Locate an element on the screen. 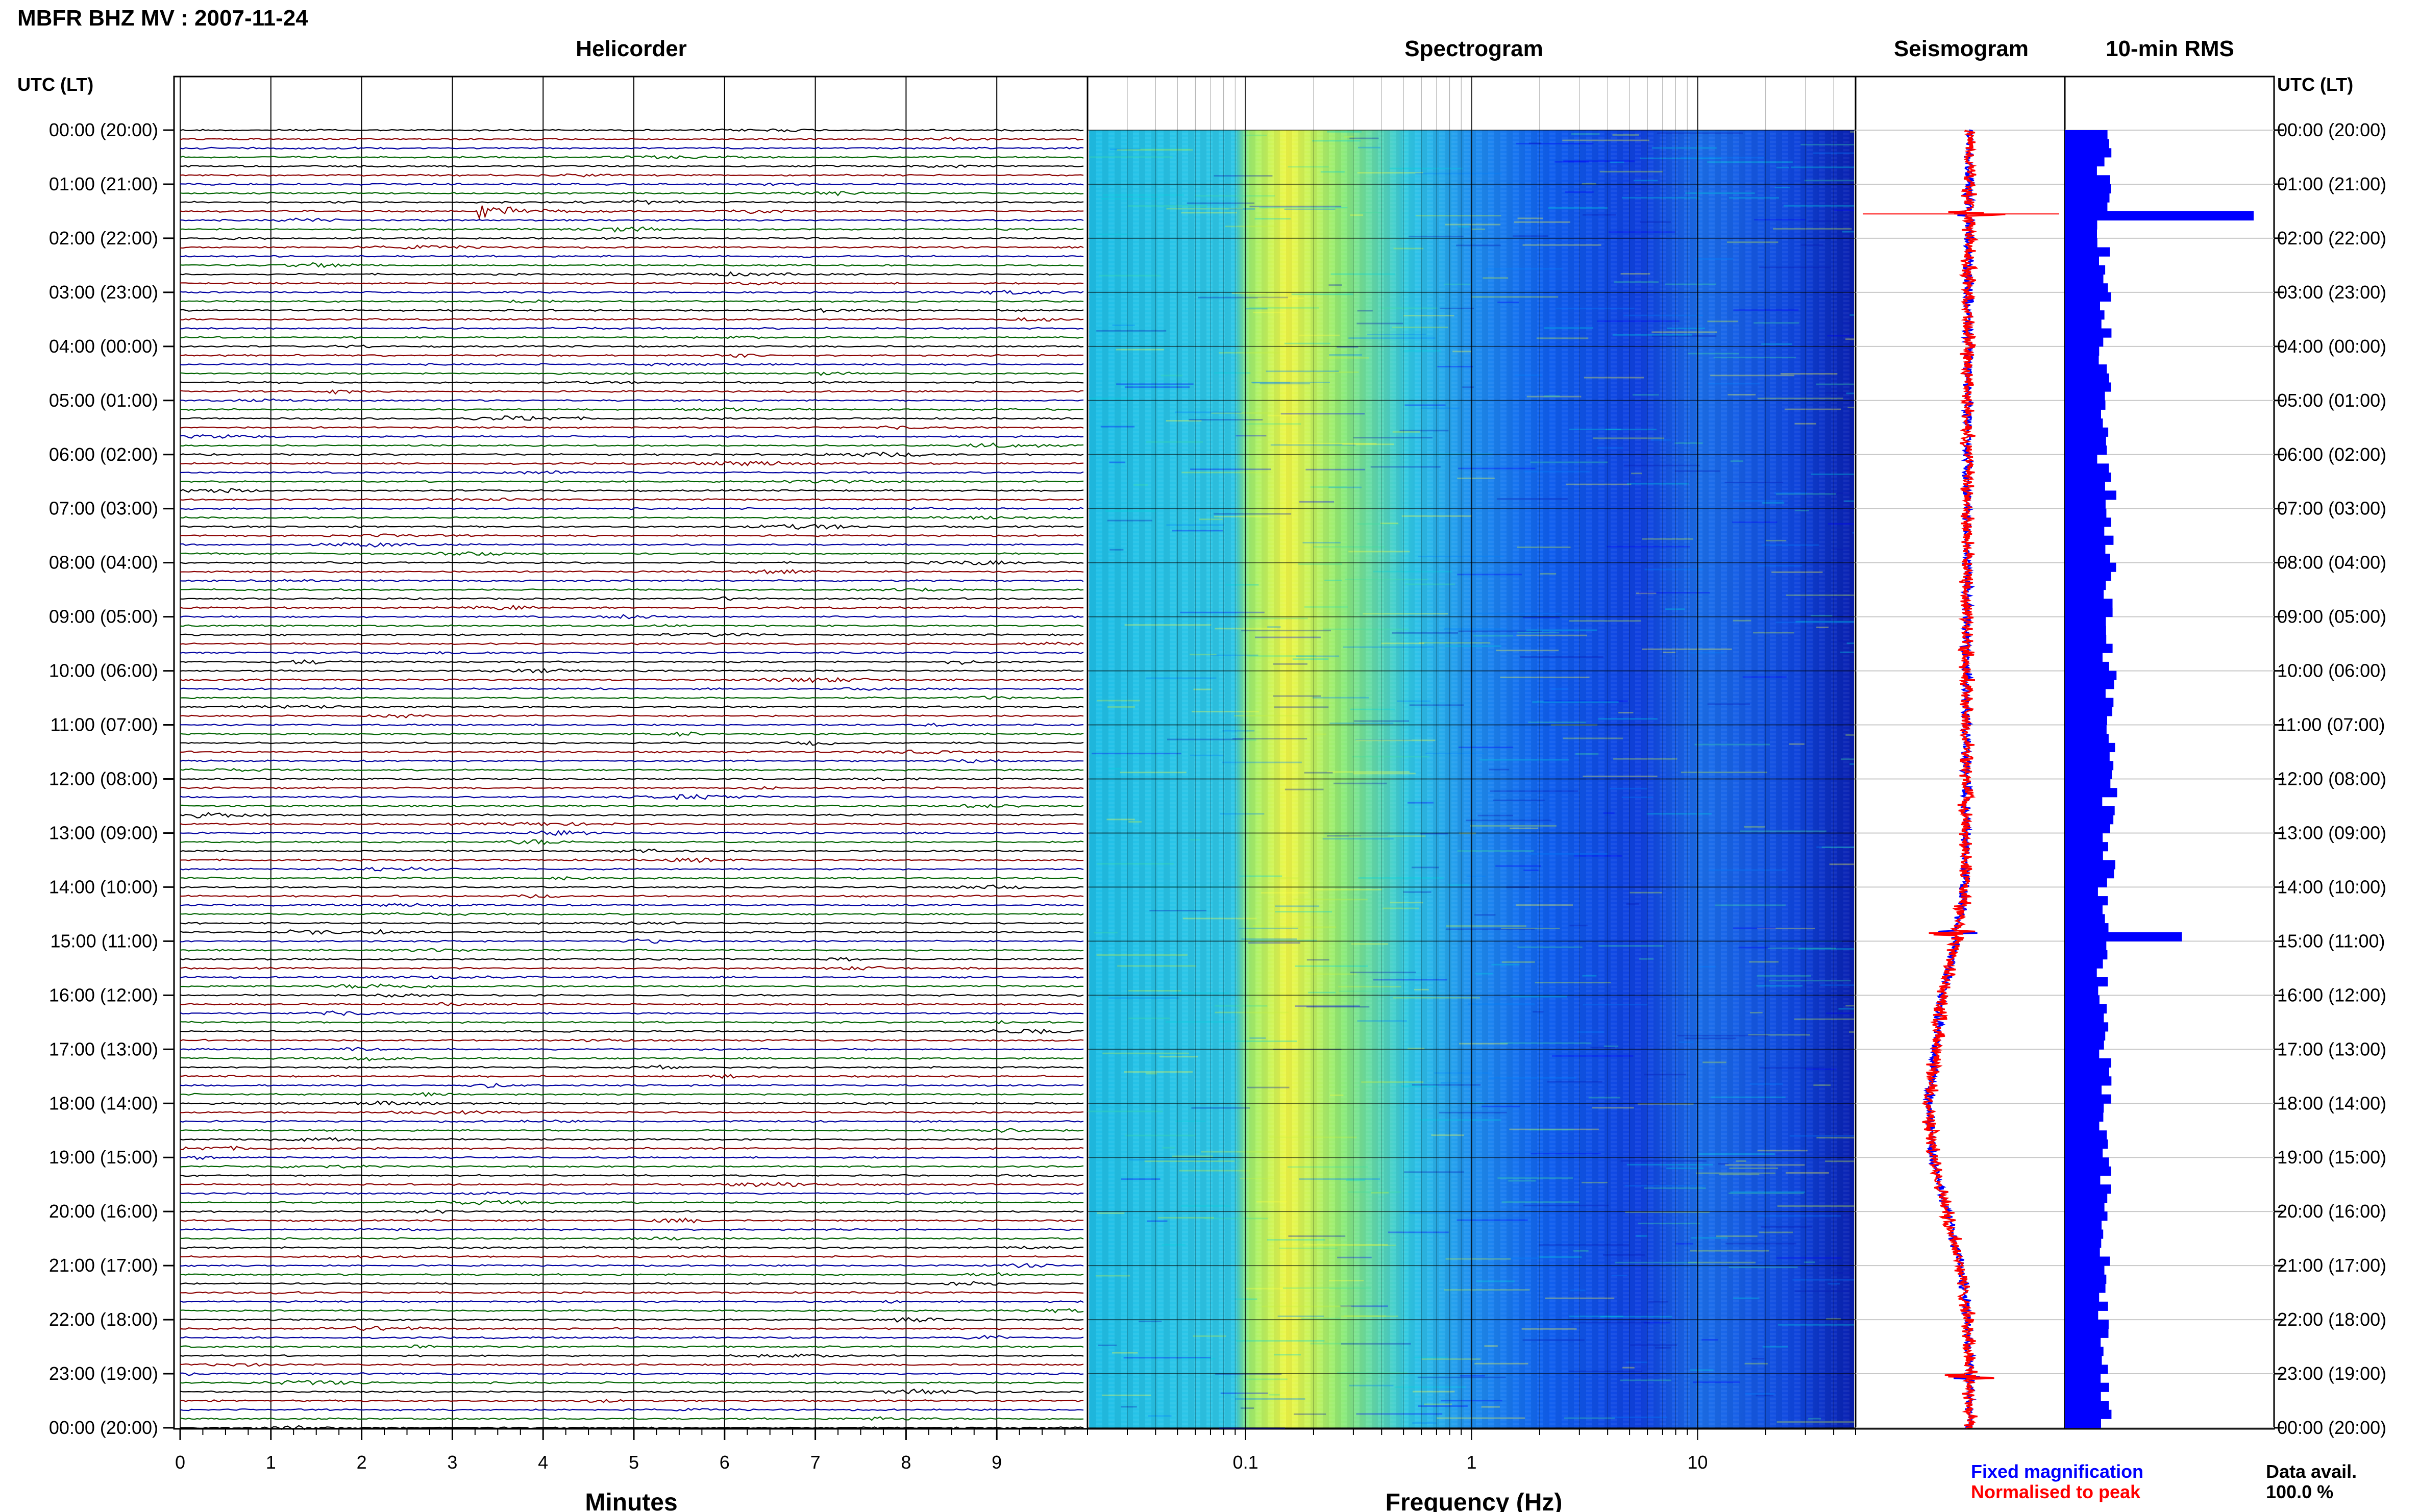 Image resolution: width=2419 pixels, height=1512 pixels. time-label-left: 23:00 (19:00) is located at coordinates (103, 1373).